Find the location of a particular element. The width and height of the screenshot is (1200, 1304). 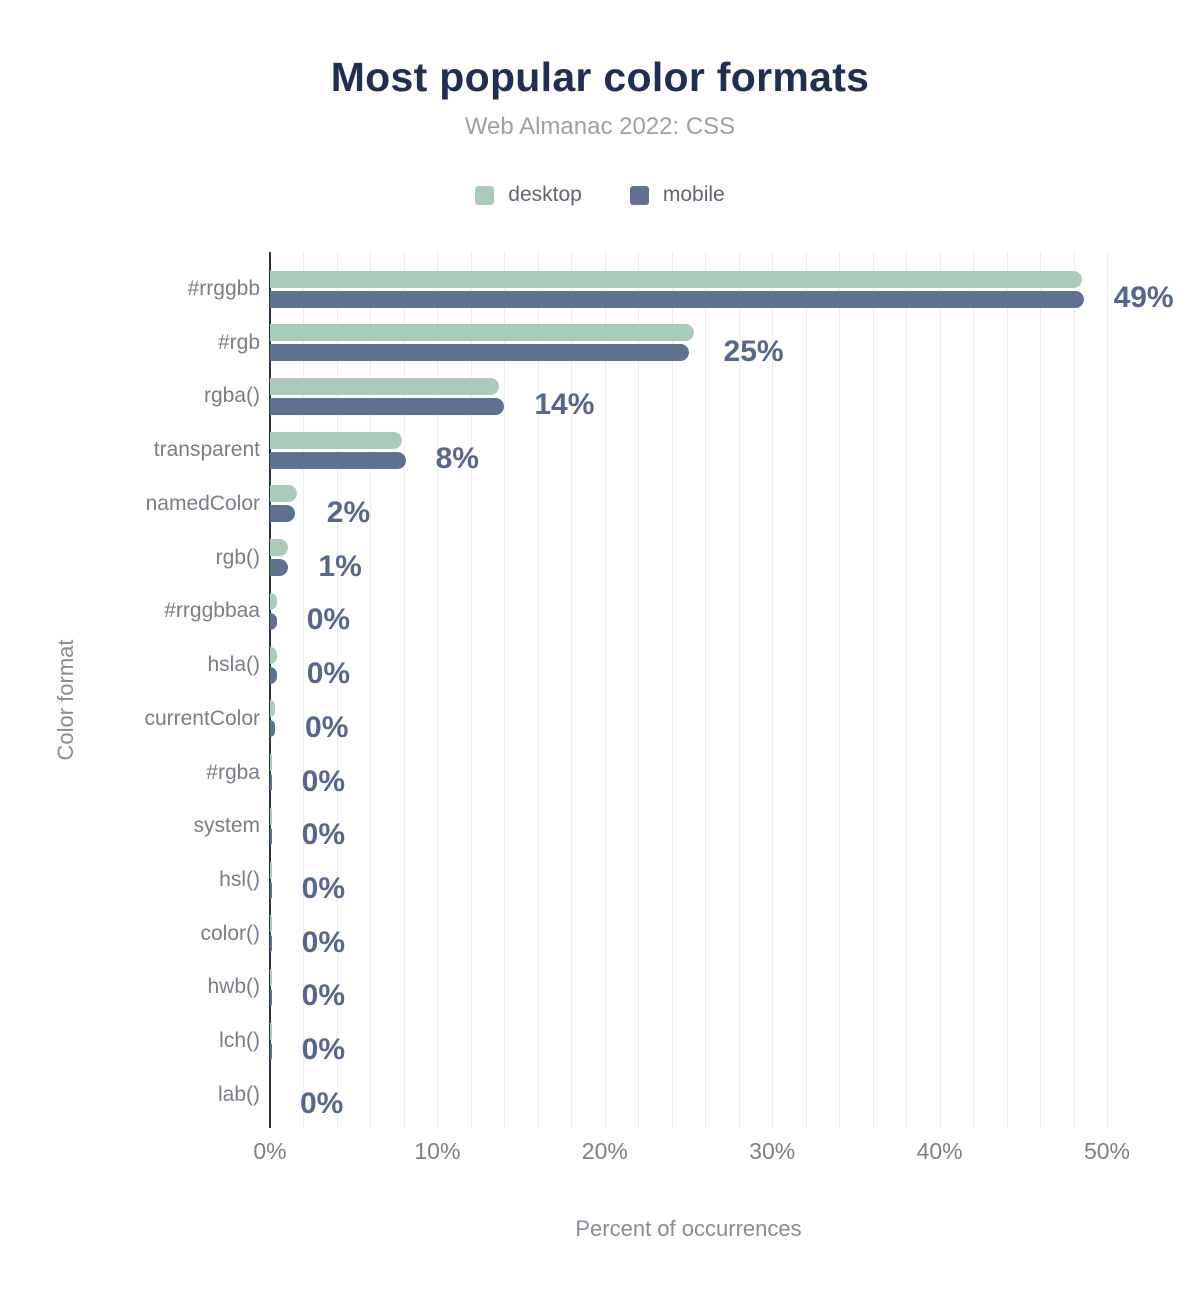

category-label: lab() is located at coordinates (238, 1094).